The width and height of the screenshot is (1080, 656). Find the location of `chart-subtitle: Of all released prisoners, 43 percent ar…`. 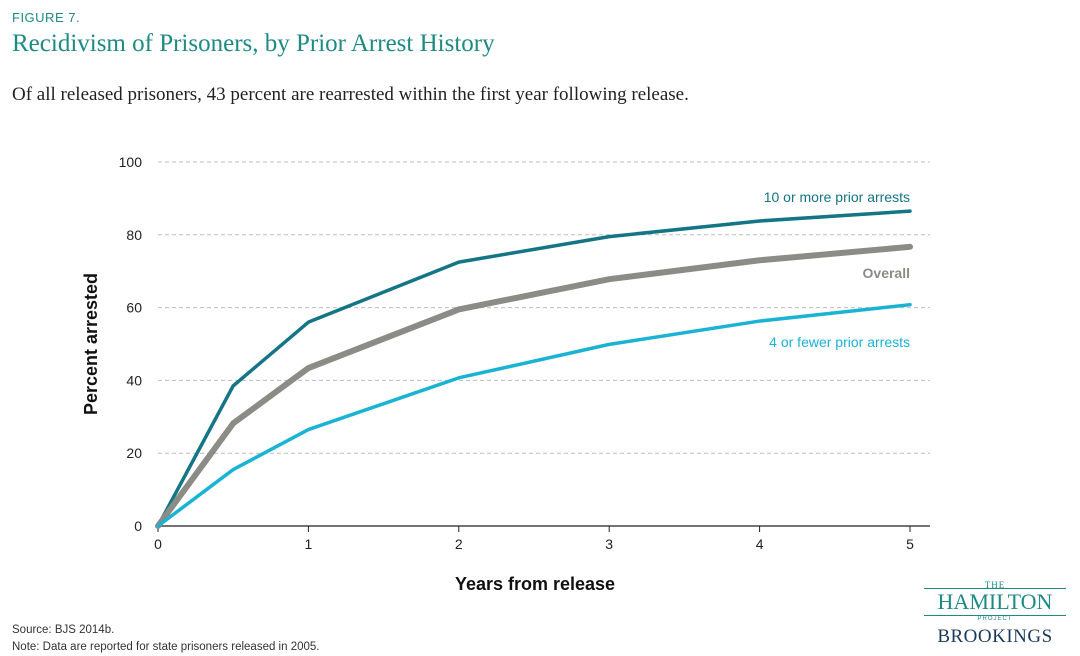

chart-subtitle: Of all released prisoners, 43 percent ar… is located at coordinates (350, 94).